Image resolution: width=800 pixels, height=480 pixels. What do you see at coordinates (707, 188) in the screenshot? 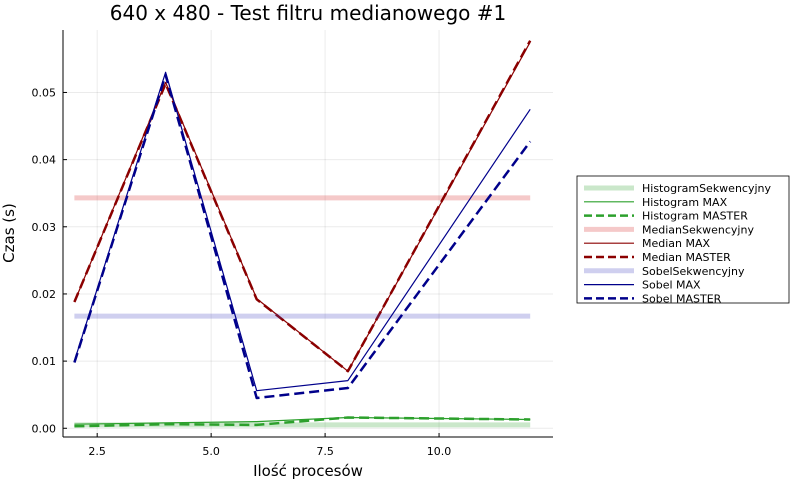
I see `legend-label-histogramsekwencyjny: HistogramSekwencyjny` at bounding box center [707, 188].